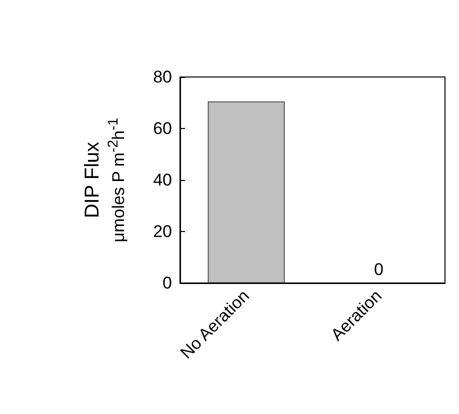 Image resolution: width=459 pixels, height=414 pixels. Describe the element at coordinates (162, 231) in the screenshot. I see `y-tick-label: 20` at that location.